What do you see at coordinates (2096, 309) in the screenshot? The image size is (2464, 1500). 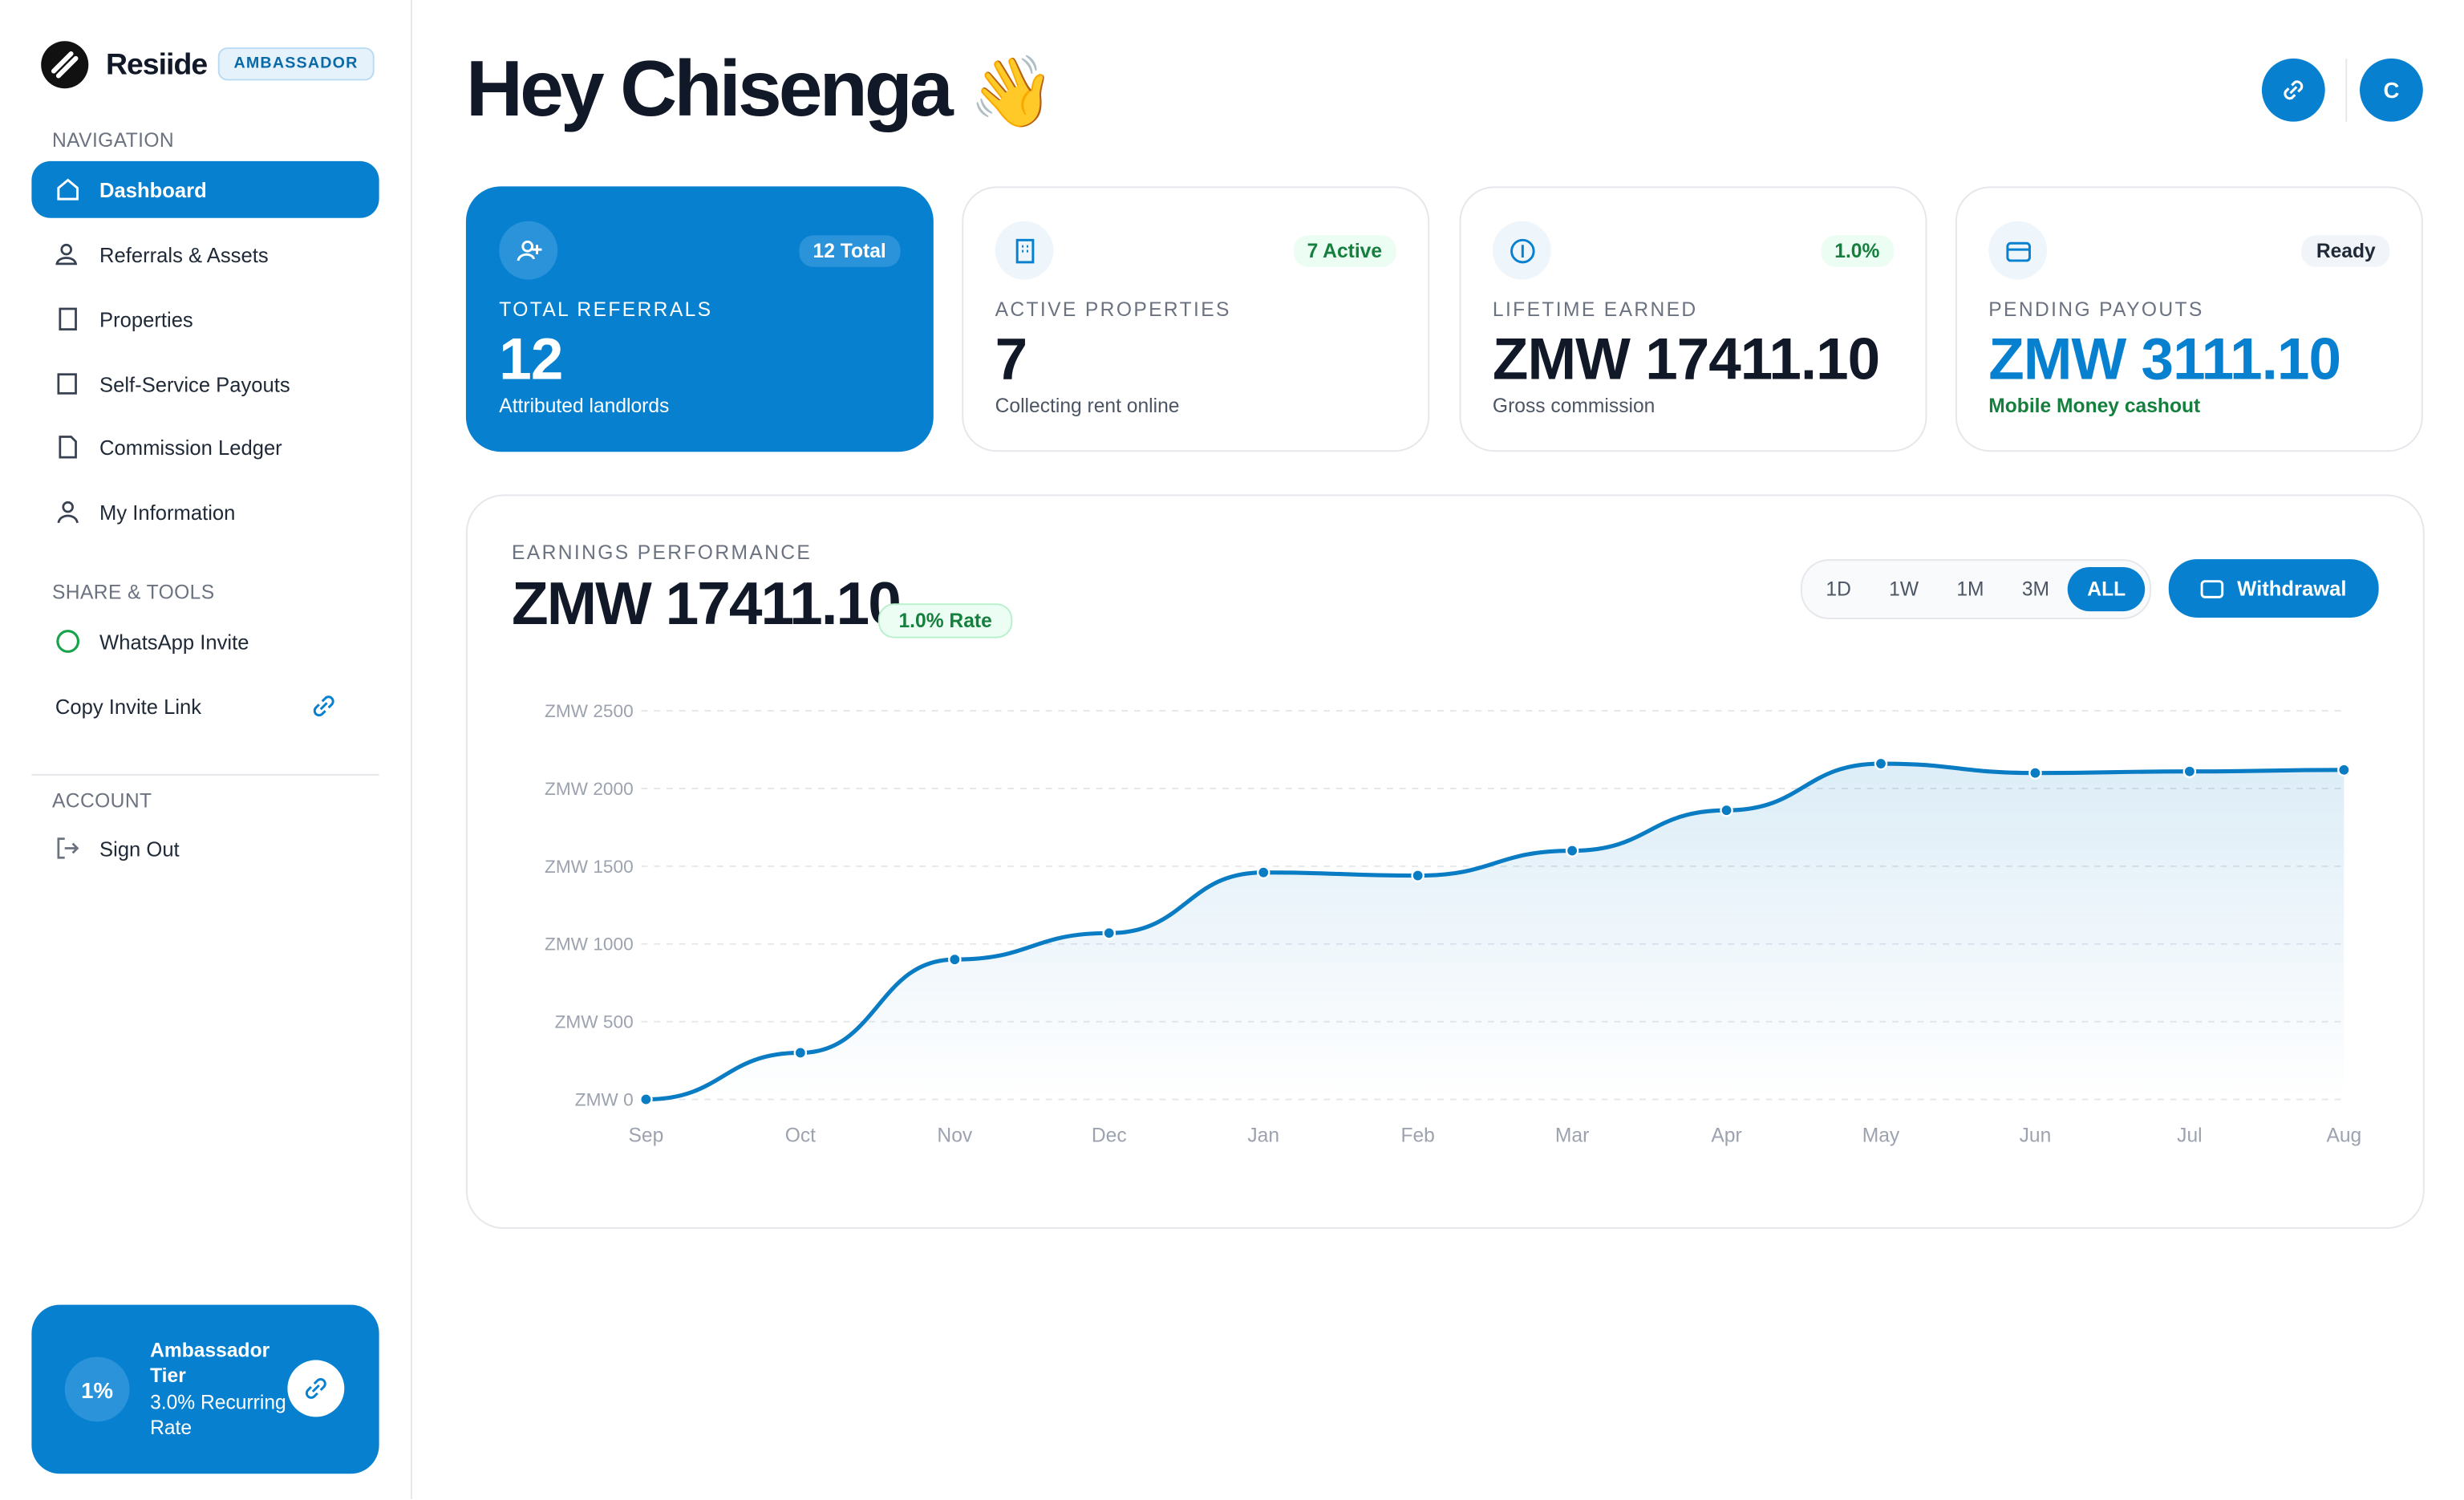 I see `card-label: PENDING PAYOUTS` at bounding box center [2096, 309].